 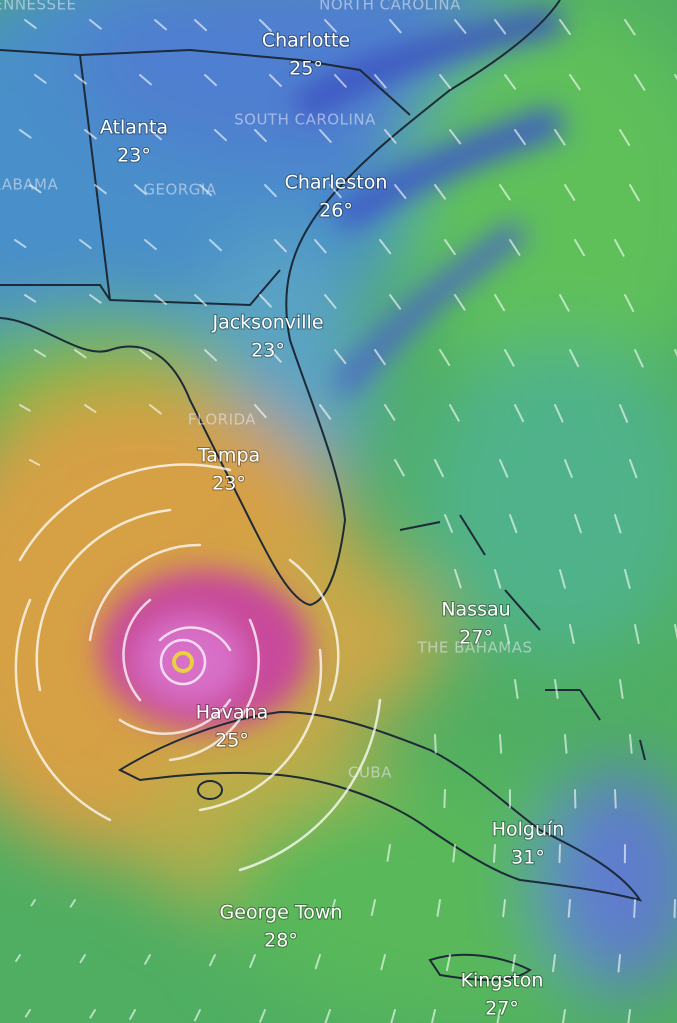 I want to click on city-name: Kingston, so click(x=502, y=981).